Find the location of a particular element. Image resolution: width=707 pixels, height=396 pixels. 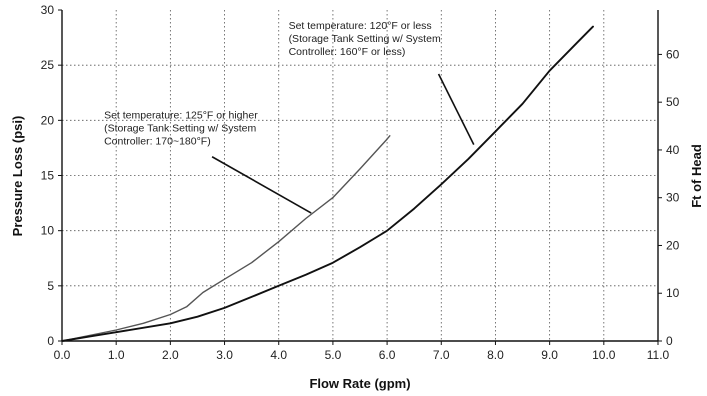

x-tick-label: 11.0 is located at coordinates (658, 355).